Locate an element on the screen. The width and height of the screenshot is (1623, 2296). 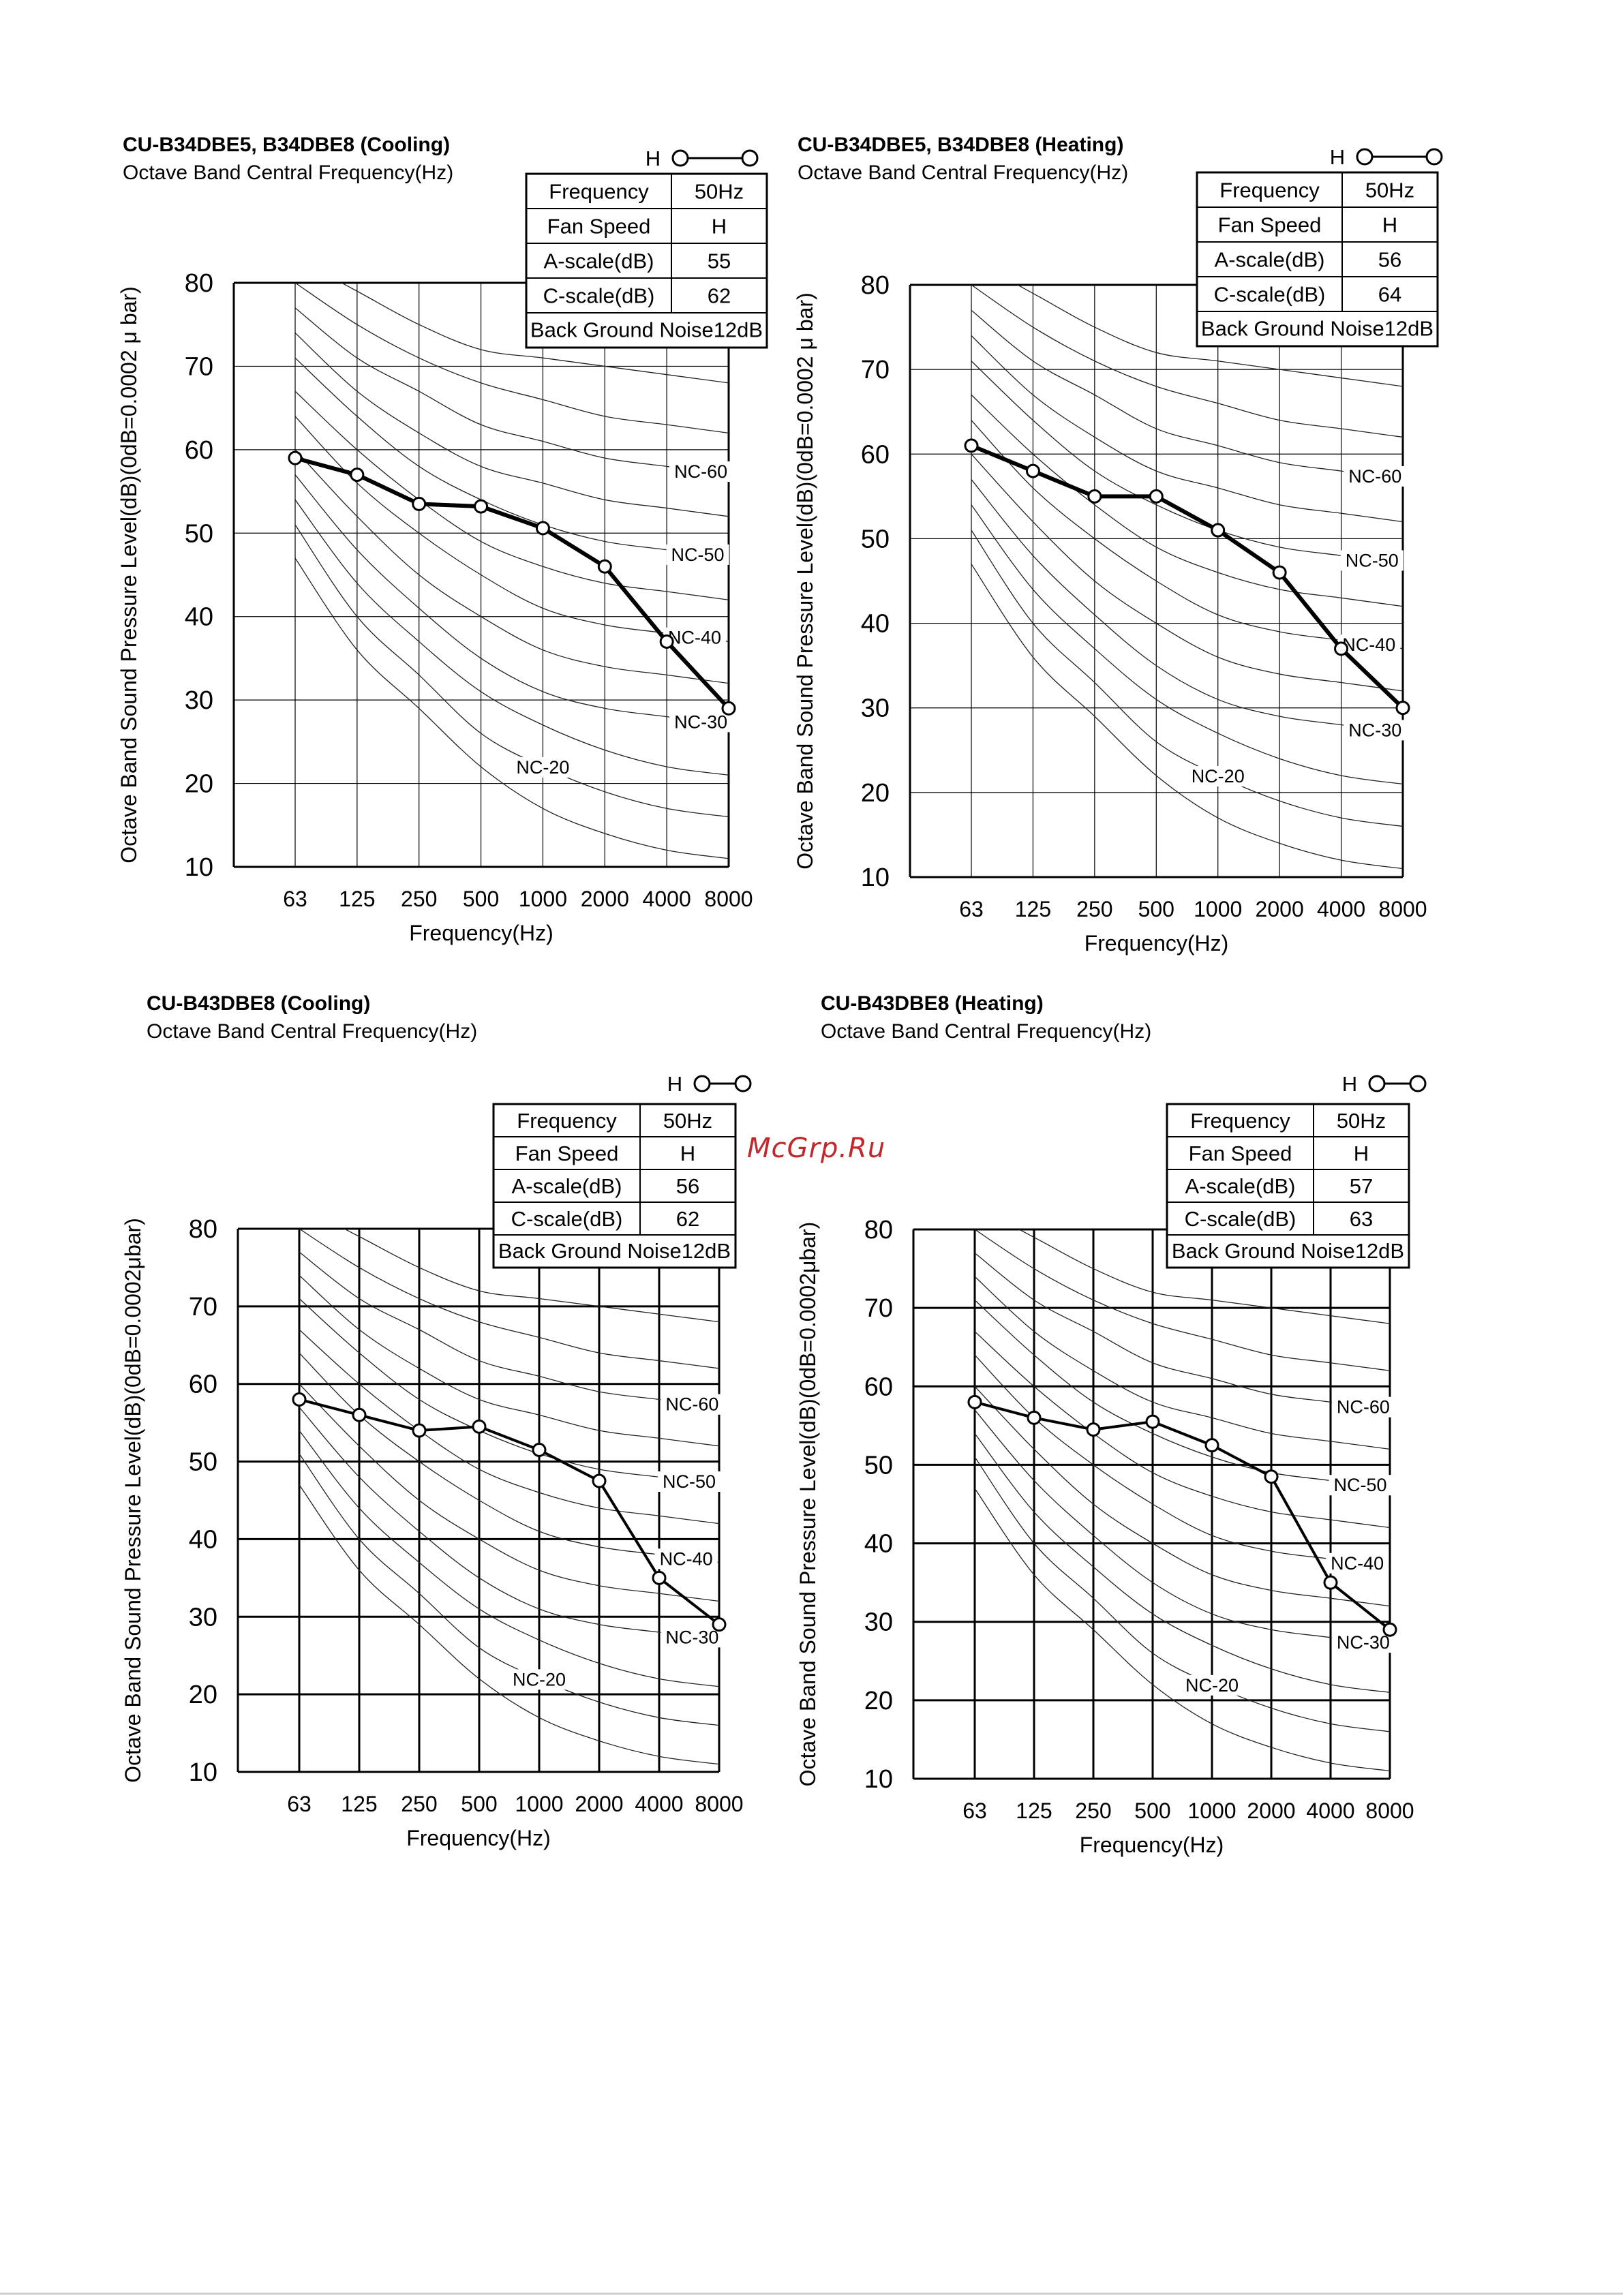
y-tick-label: 40 is located at coordinates (876, 624).